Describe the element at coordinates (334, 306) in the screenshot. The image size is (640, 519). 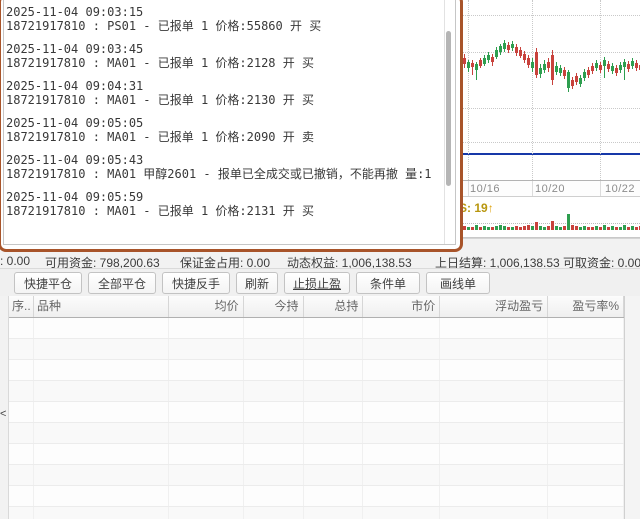
I see `column-header-total-position: 总持` at that location.